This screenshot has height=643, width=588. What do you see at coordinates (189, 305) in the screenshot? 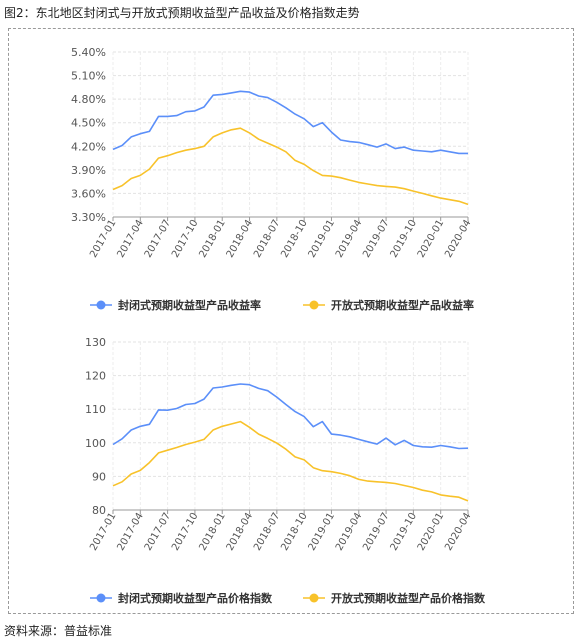
I see `legend-label: 封闭式预期收益型产品收益率` at bounding box center [189, 305].